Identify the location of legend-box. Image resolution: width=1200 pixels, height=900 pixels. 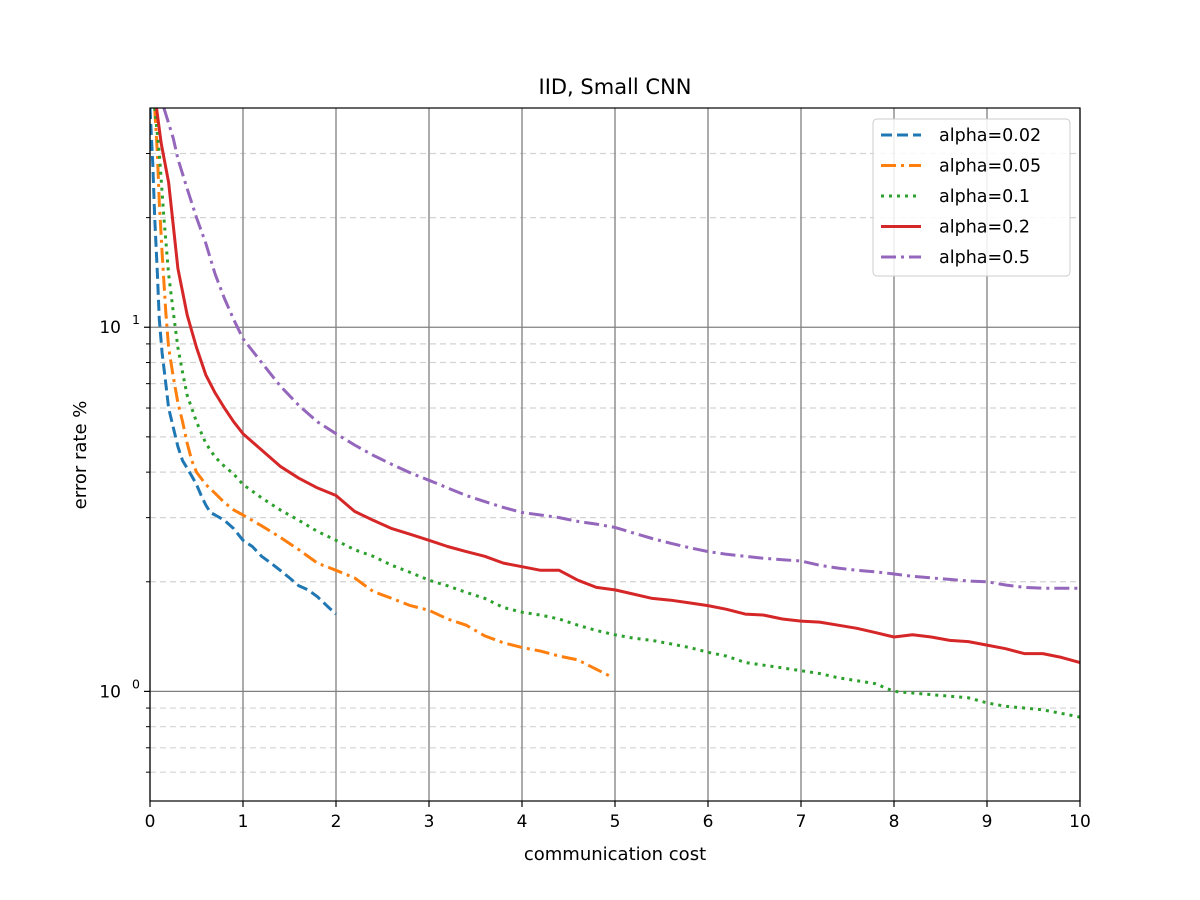
(971, 197).